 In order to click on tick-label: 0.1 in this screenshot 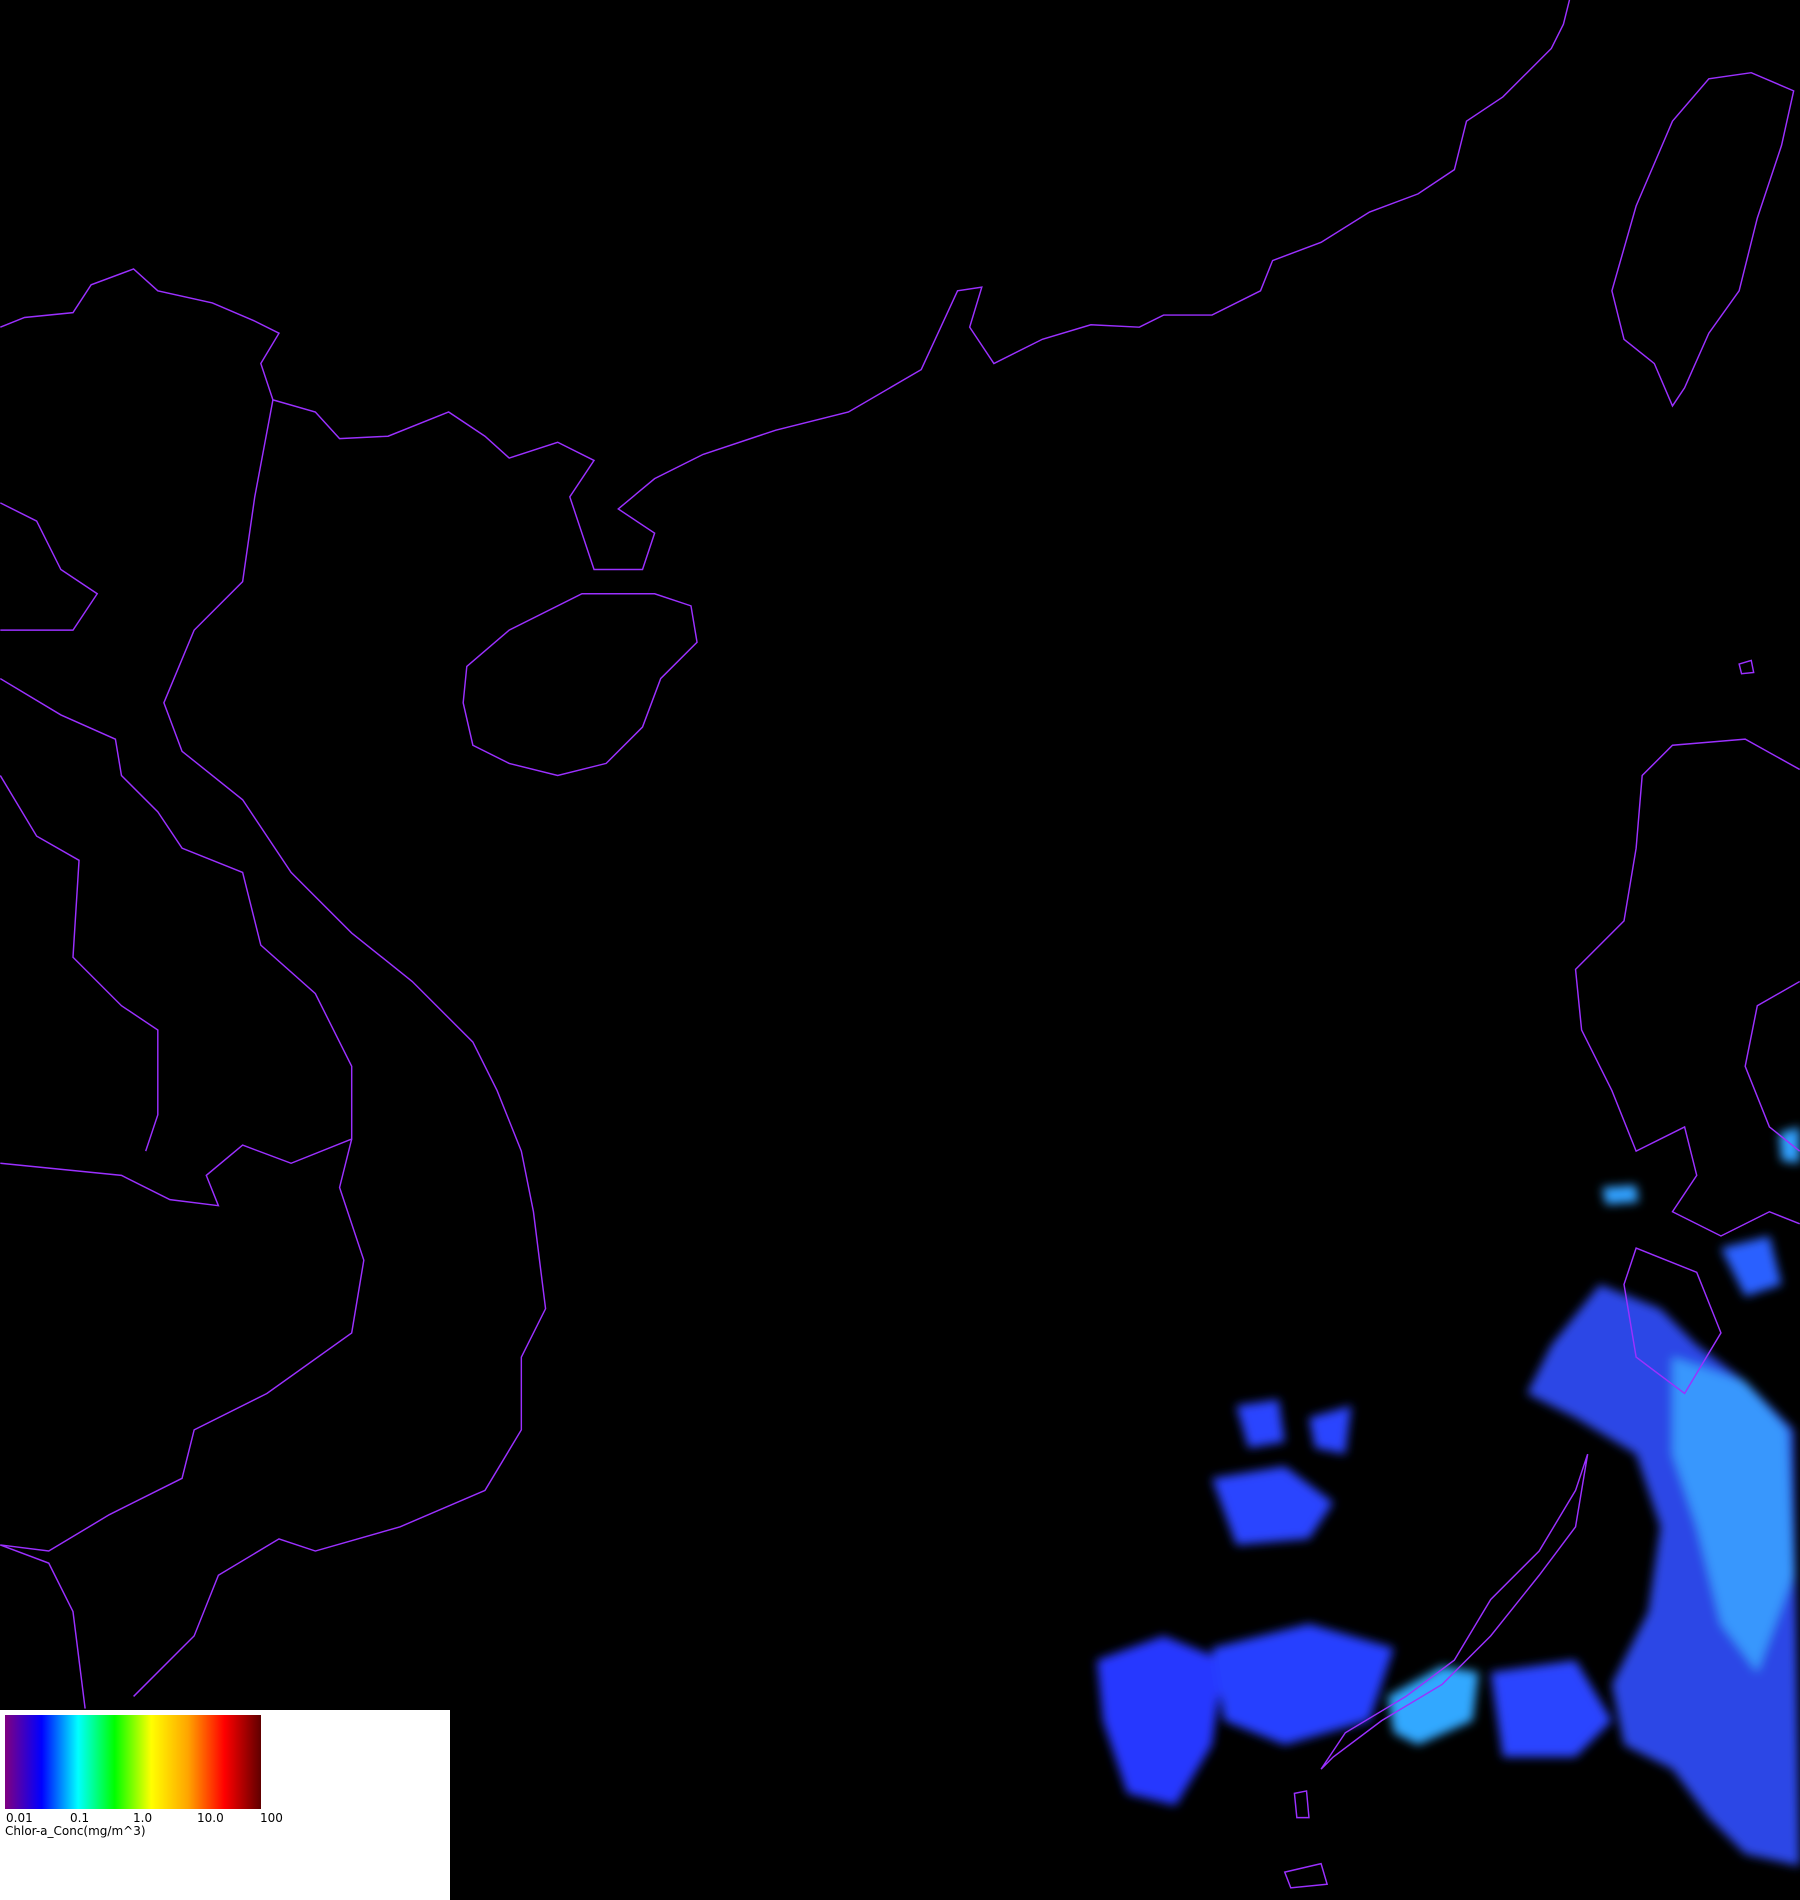, I will do `click(80, 1818)`.